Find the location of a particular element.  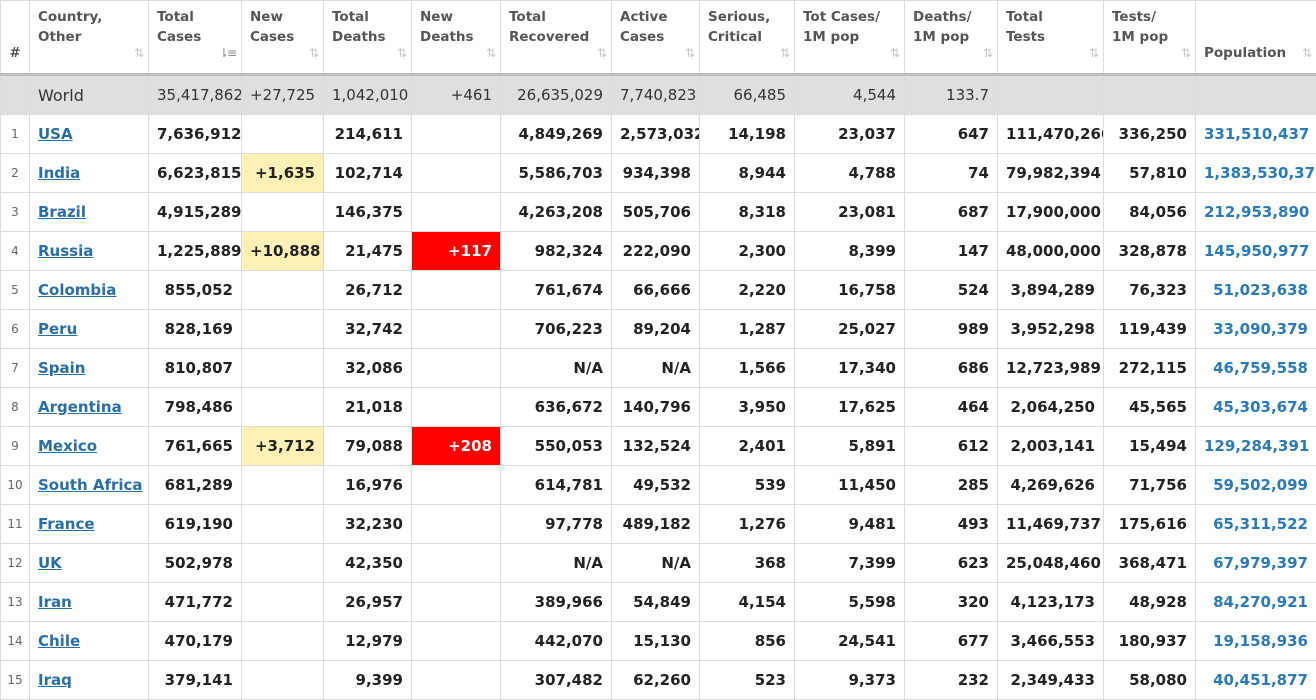

country-cell: France is located at coordinates (89, 524).